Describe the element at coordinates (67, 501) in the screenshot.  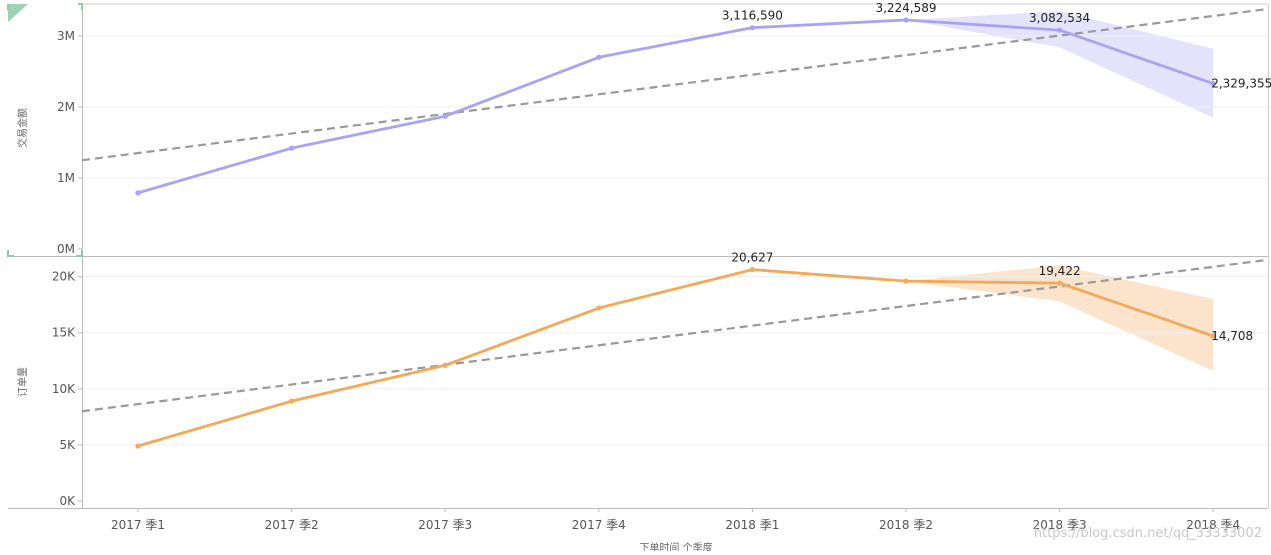
I see `y-tick-label-bottom-0: 0K` at that location.